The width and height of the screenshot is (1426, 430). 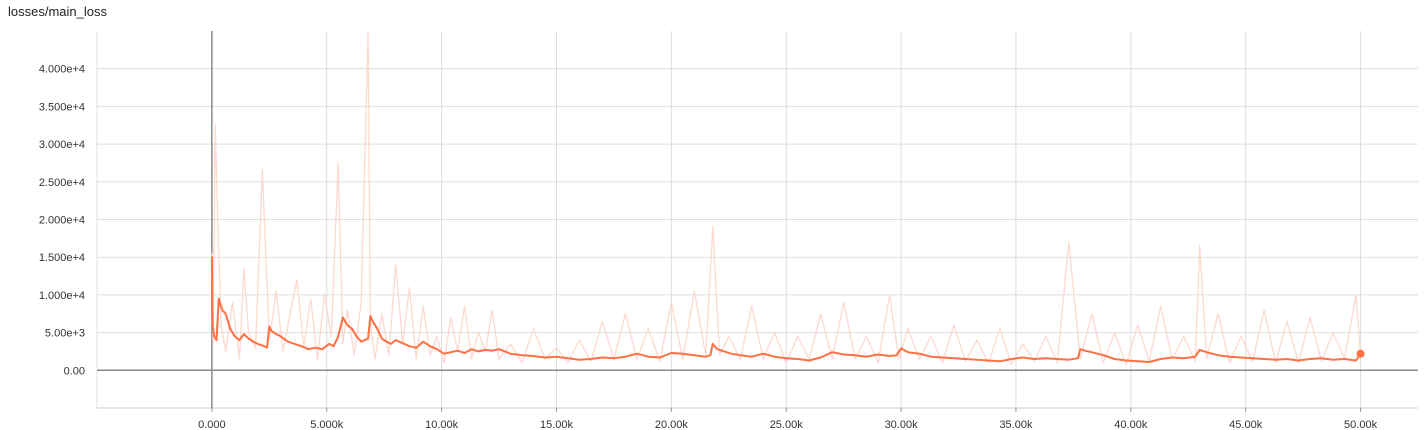 What do you see at coordinates (62, 221) in the screenshot?
I see `y-tick-label: 2.000e+4` at bounding box center [62, 221].